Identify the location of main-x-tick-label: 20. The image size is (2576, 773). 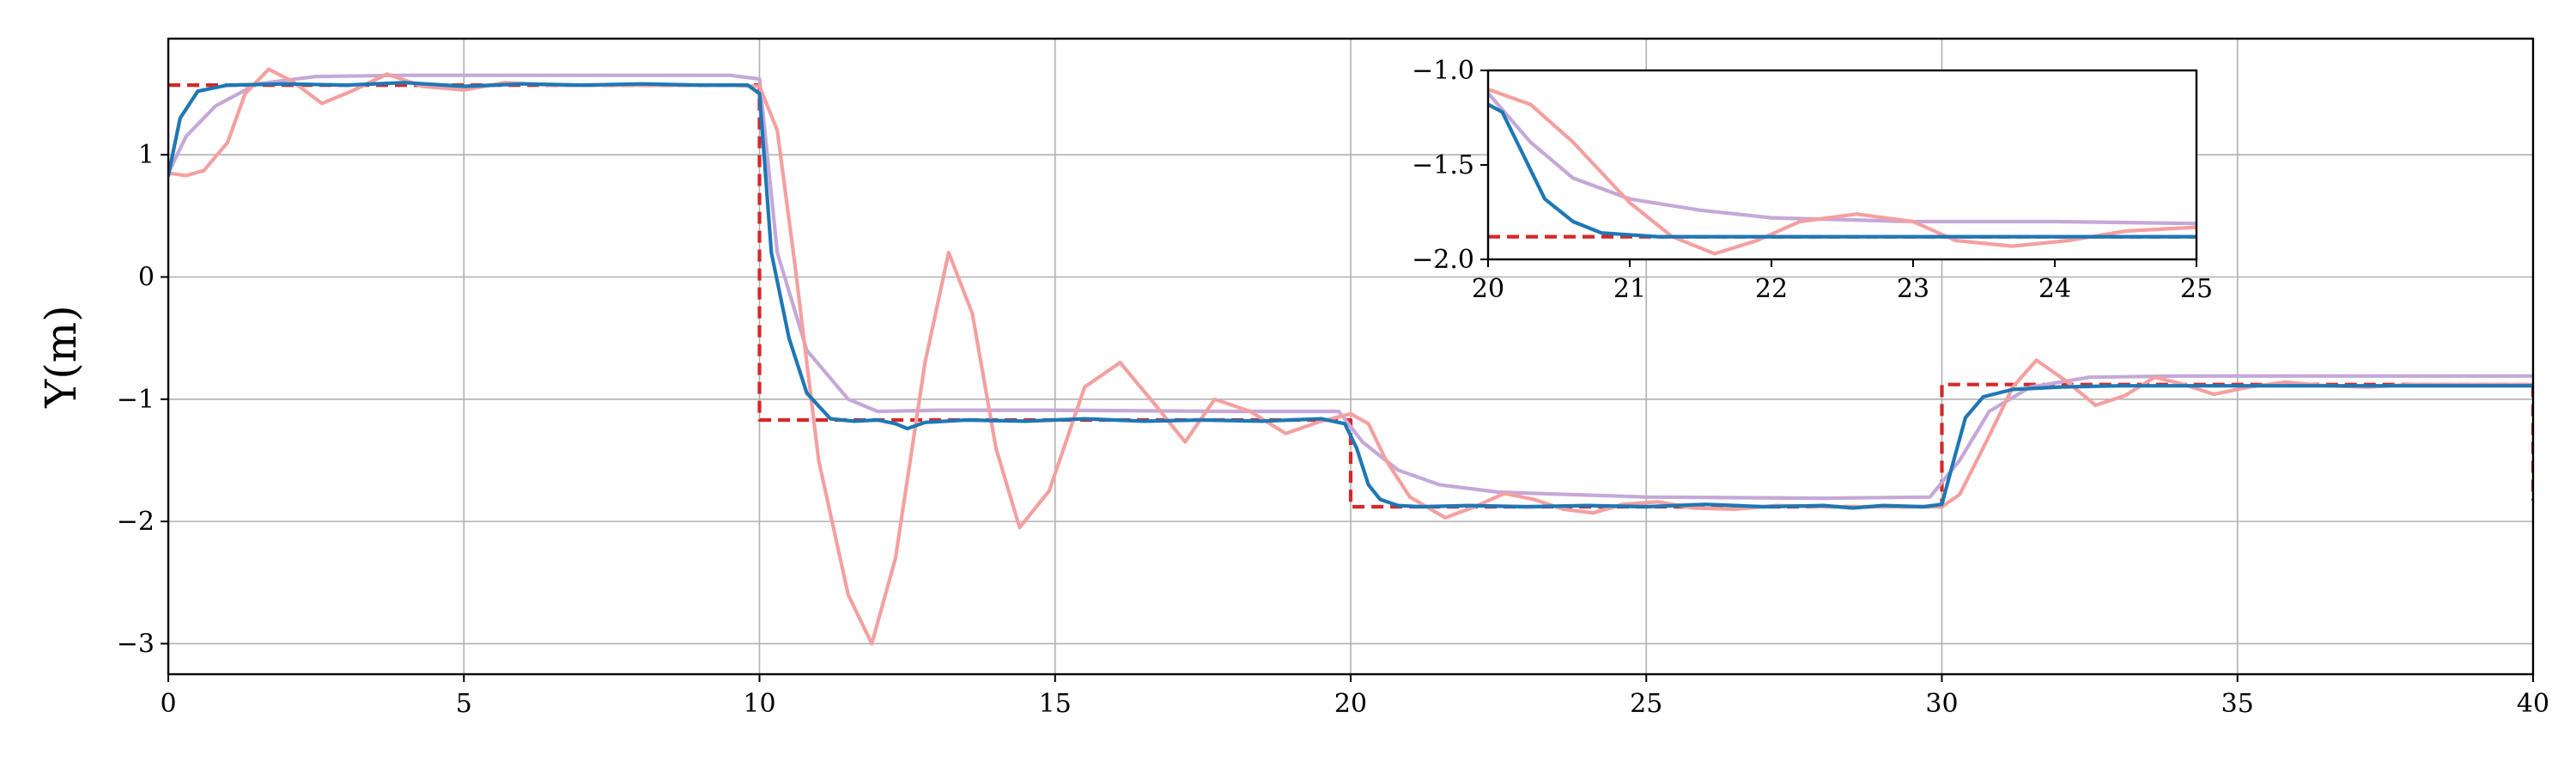
(1350, 704).